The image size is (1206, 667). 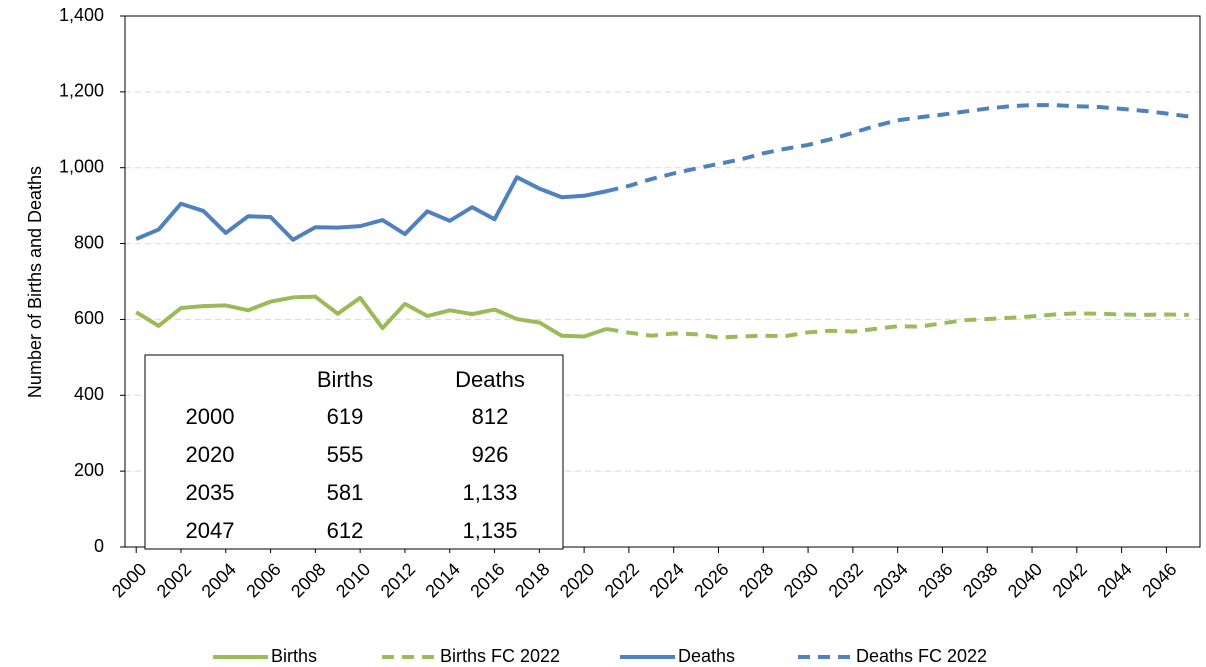 What do you see at coordinates (35, 282) in the screenshot?
I see `y-axis-label: Number of Births and Deaths` at bounding box center [35, 282].